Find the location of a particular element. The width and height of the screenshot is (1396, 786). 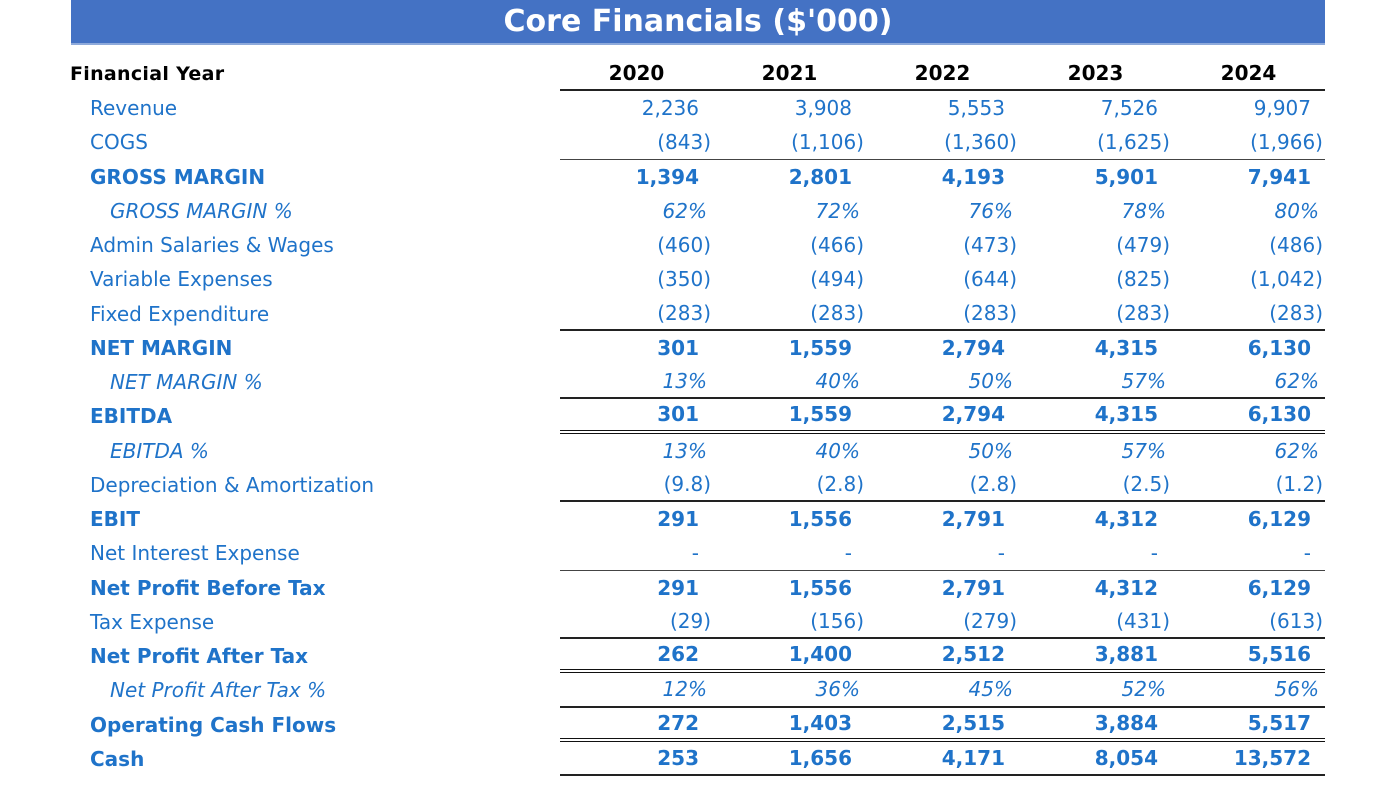

row-label: Variable Expenses is located at coordinates (181, 279).